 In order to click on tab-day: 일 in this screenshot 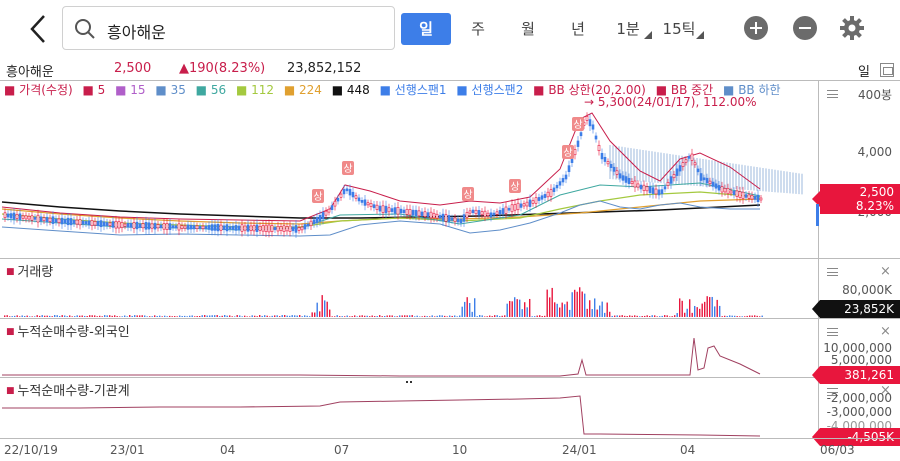, I will do `click(426, 29)`.